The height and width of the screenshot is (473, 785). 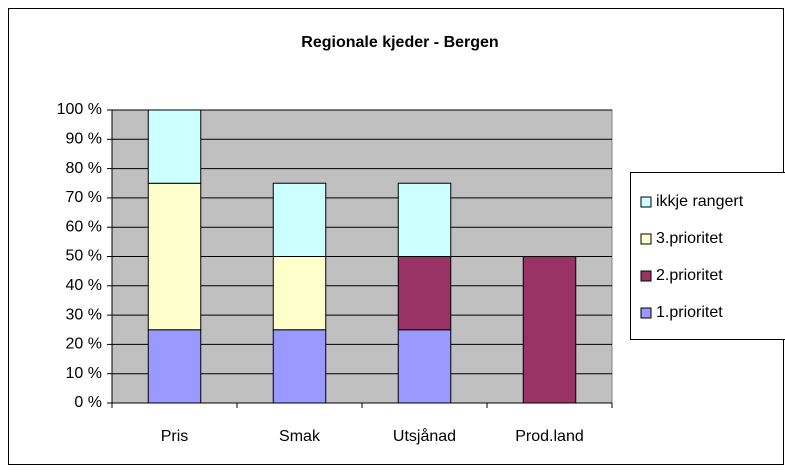 What do you see at coordinates (424, 436) in the screenshot?
I see `x-tick-label: Utsjånad` at bounding box center [424, 436].